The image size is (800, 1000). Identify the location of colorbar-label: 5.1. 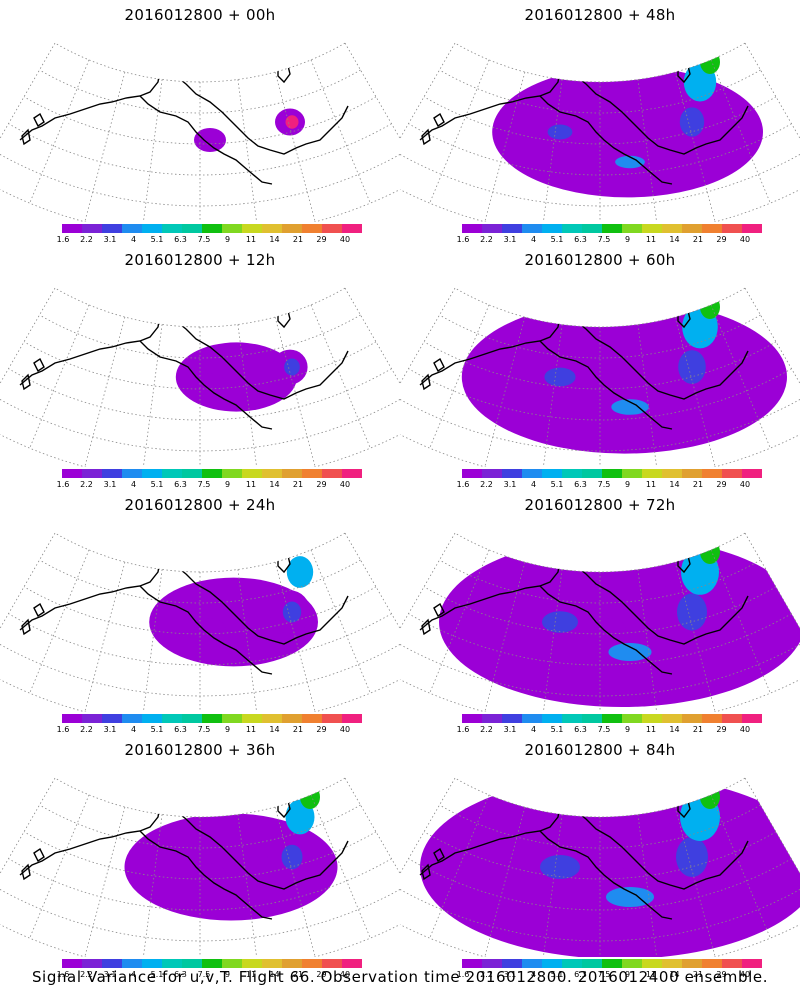
(557, 974).